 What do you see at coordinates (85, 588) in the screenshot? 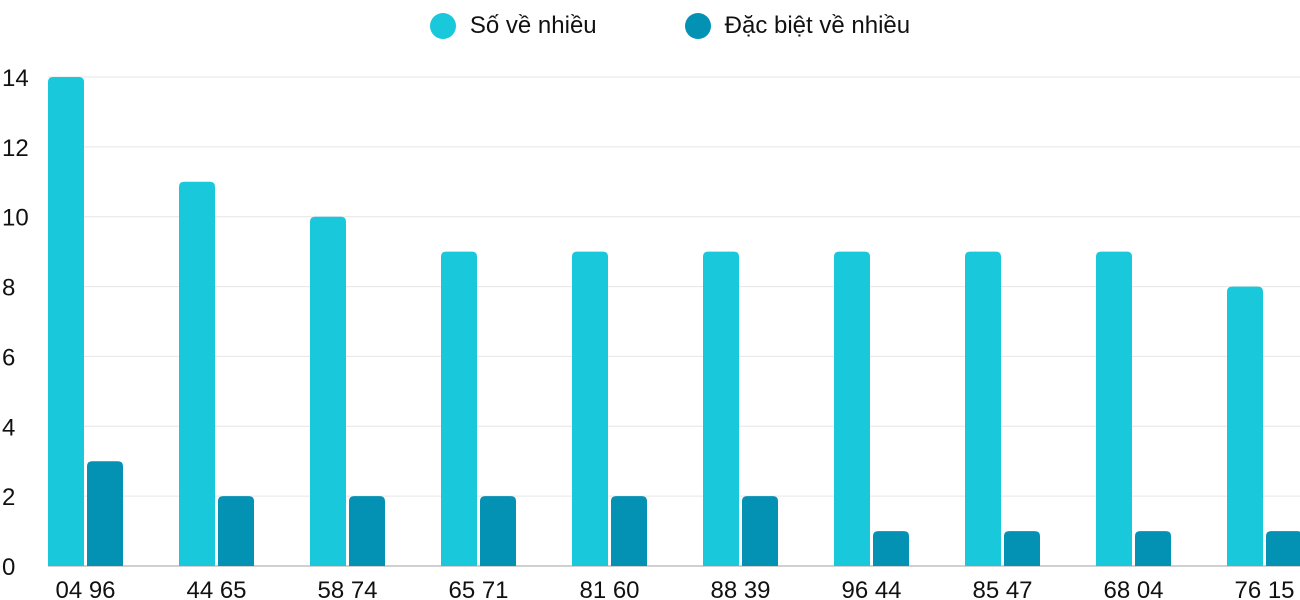
I see `x-tick-label: 04 96` at bounding box center [85, 588].